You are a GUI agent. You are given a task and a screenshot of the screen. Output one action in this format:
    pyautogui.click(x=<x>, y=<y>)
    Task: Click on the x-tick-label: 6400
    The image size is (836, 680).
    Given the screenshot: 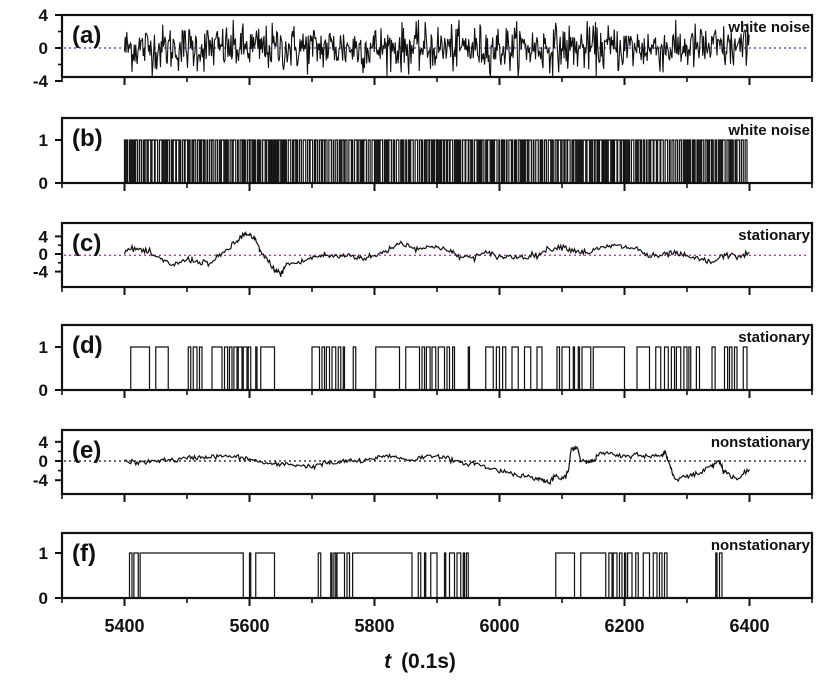 What is the action you would take?
    pyautogui.click(x=749, y=626)
    